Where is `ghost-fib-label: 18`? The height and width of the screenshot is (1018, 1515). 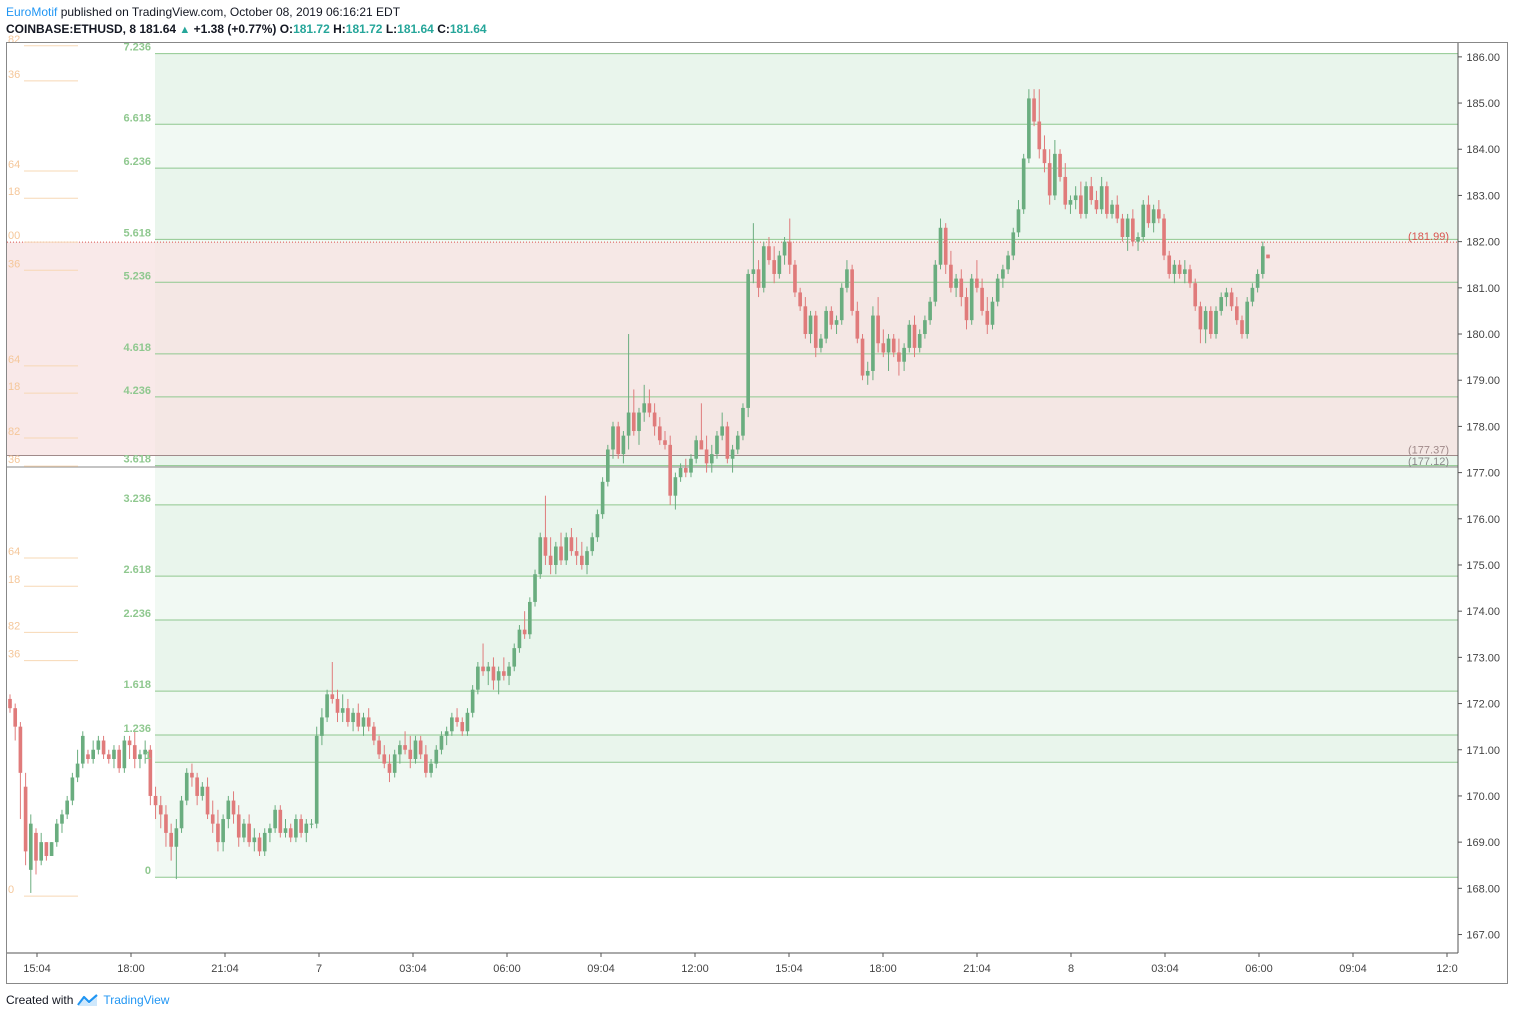 ghost-fib-label: 18 is located at coordinates (14, 387).